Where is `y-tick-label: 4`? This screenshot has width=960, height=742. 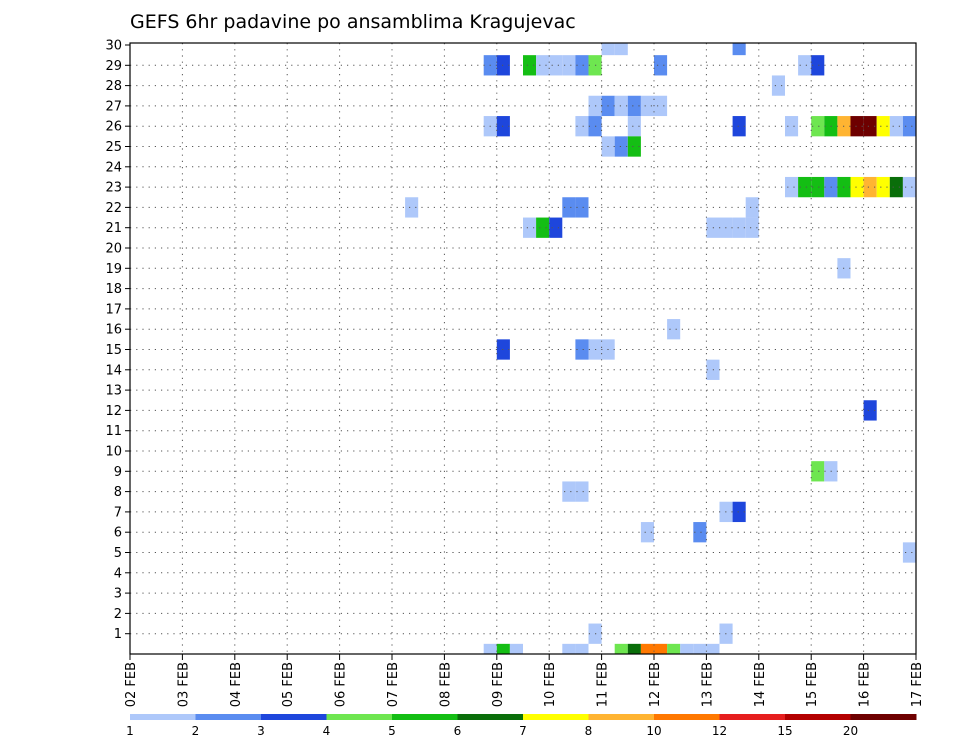 y-tick-label: 4 is located at coordinates (118, 573).